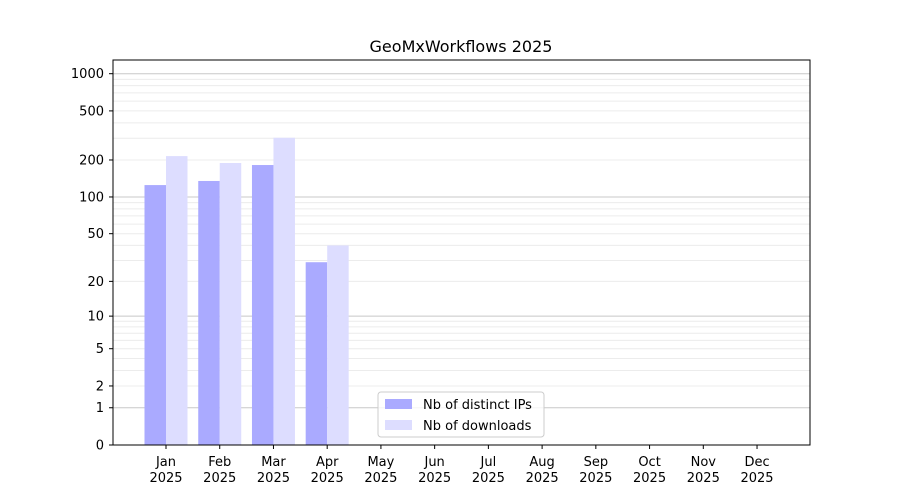 This screenshot has width=900, height=504. Describe the element at coordinates (284, 291) in the screenshot. I see `bar-downloads-mar` at that location.